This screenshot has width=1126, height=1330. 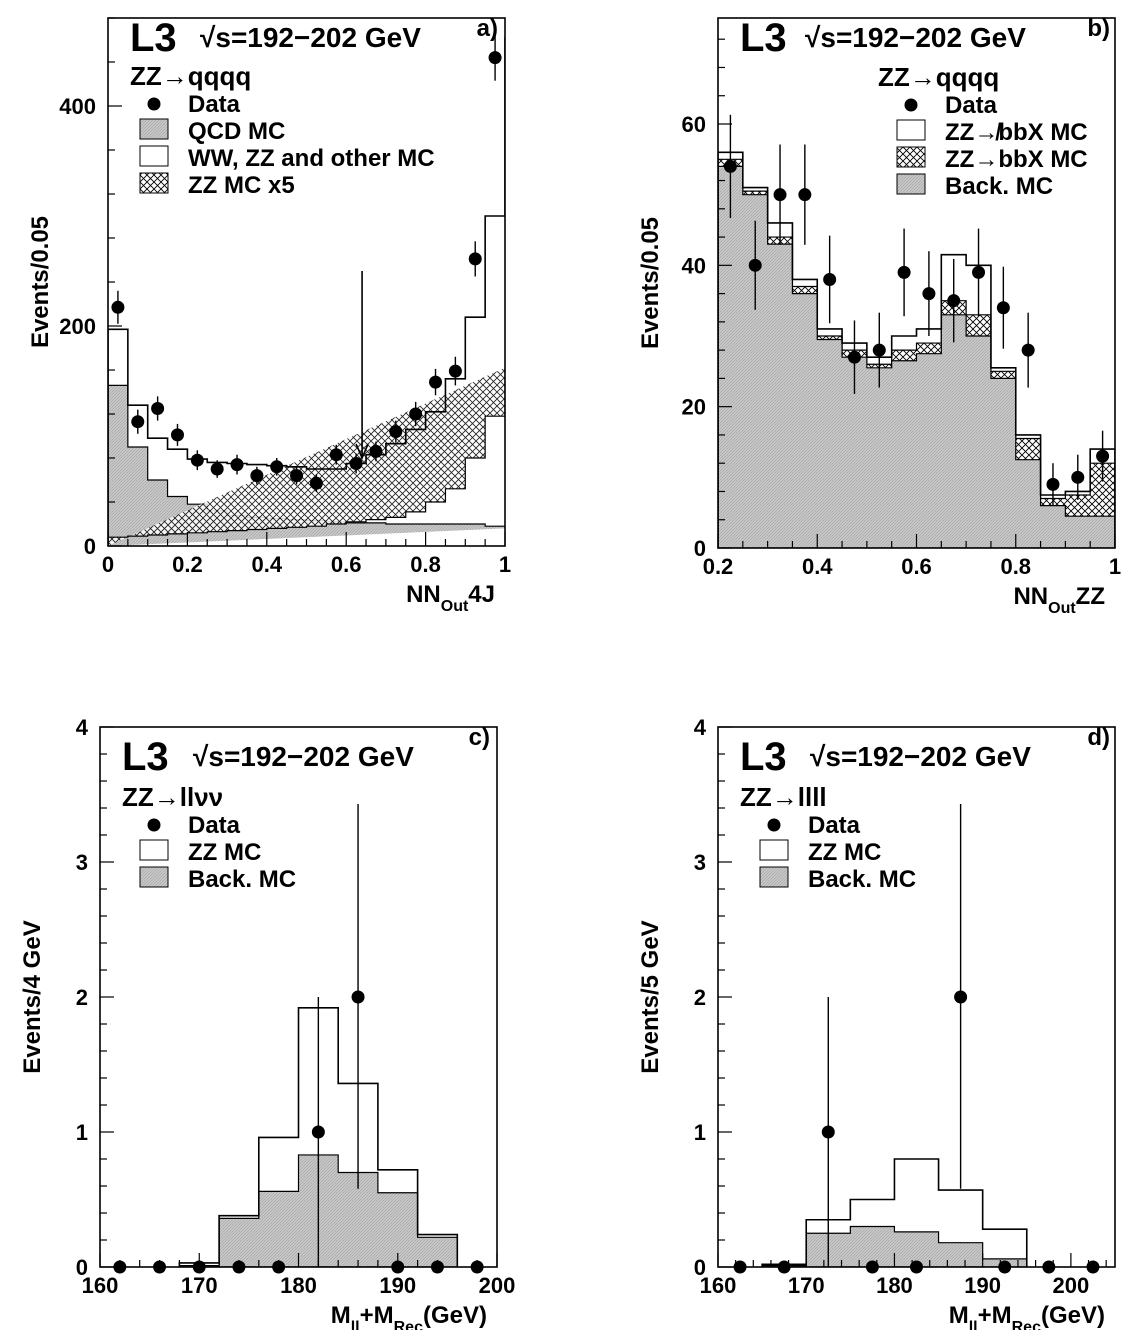 What do you see at coordinates (894, 1285) in the screenshot?
I see `x-tick-label: 180` at bounding box center [894, 1285].